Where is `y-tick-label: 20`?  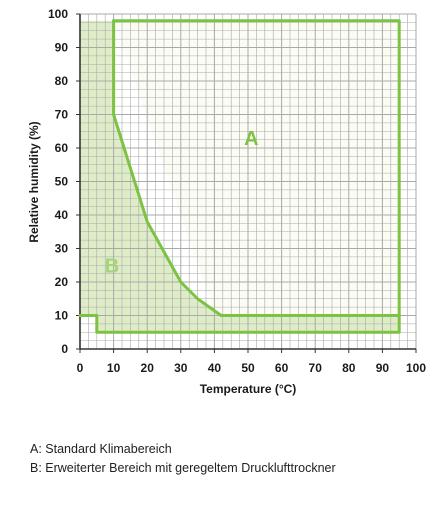 y-tick-label: 20 is located at coordinates (62, 282).